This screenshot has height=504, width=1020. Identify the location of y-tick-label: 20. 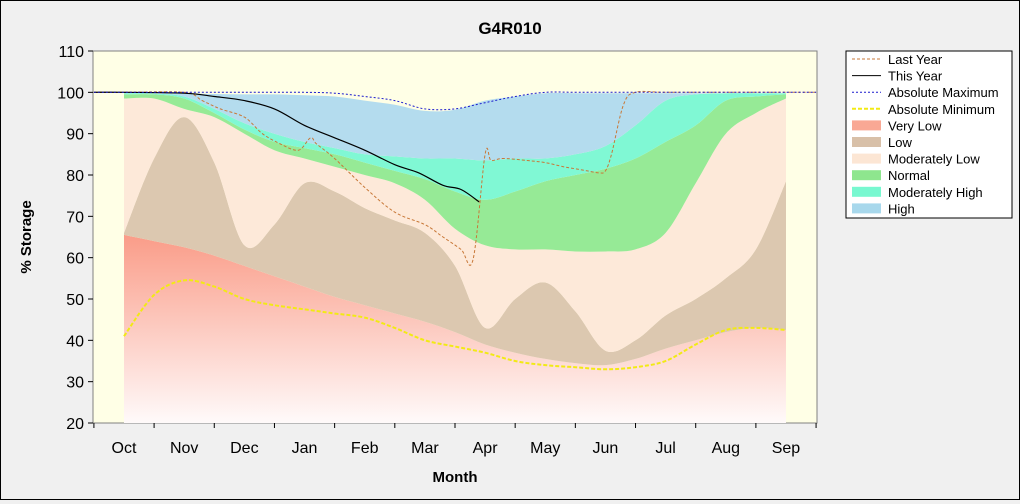
(75, 424).